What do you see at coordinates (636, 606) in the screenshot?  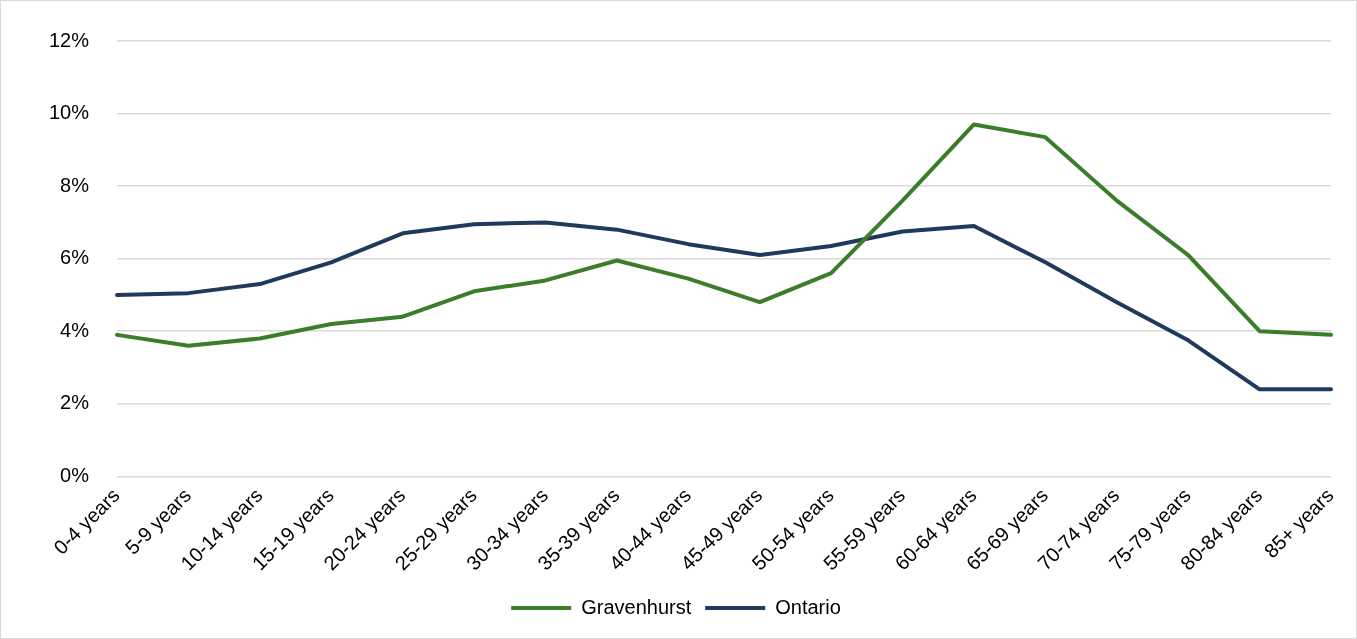 I see `legend-label: Gravenhurst` at bounding box center [636, 606].